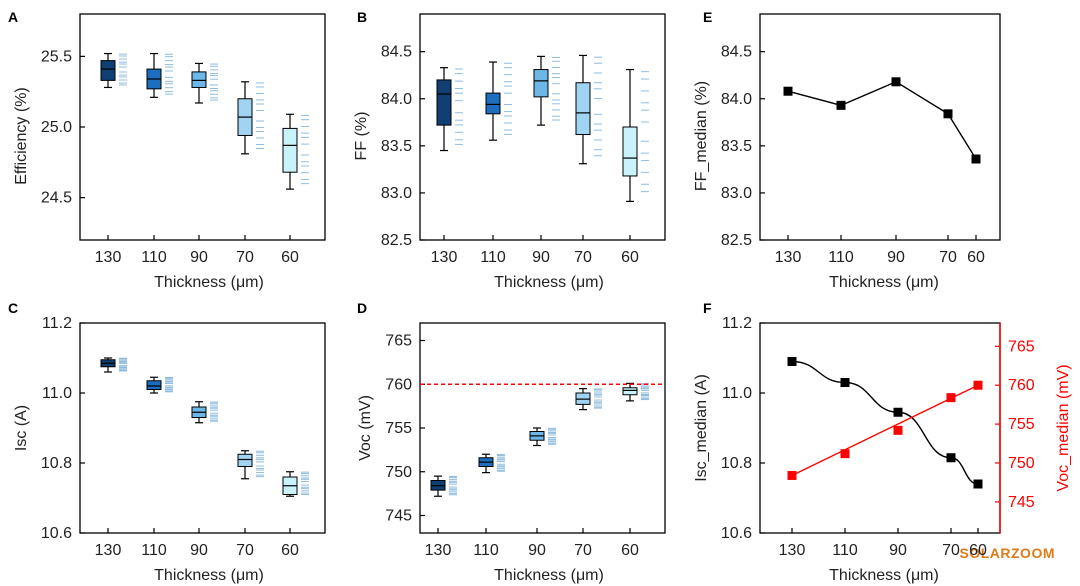 Image resolution: width=1080 pixels, height=586 pixels. What do you see at coordinates (630, 550) in the screenshot?
I see `x-tick-label-d: 60` at bounding box center [630, 550].